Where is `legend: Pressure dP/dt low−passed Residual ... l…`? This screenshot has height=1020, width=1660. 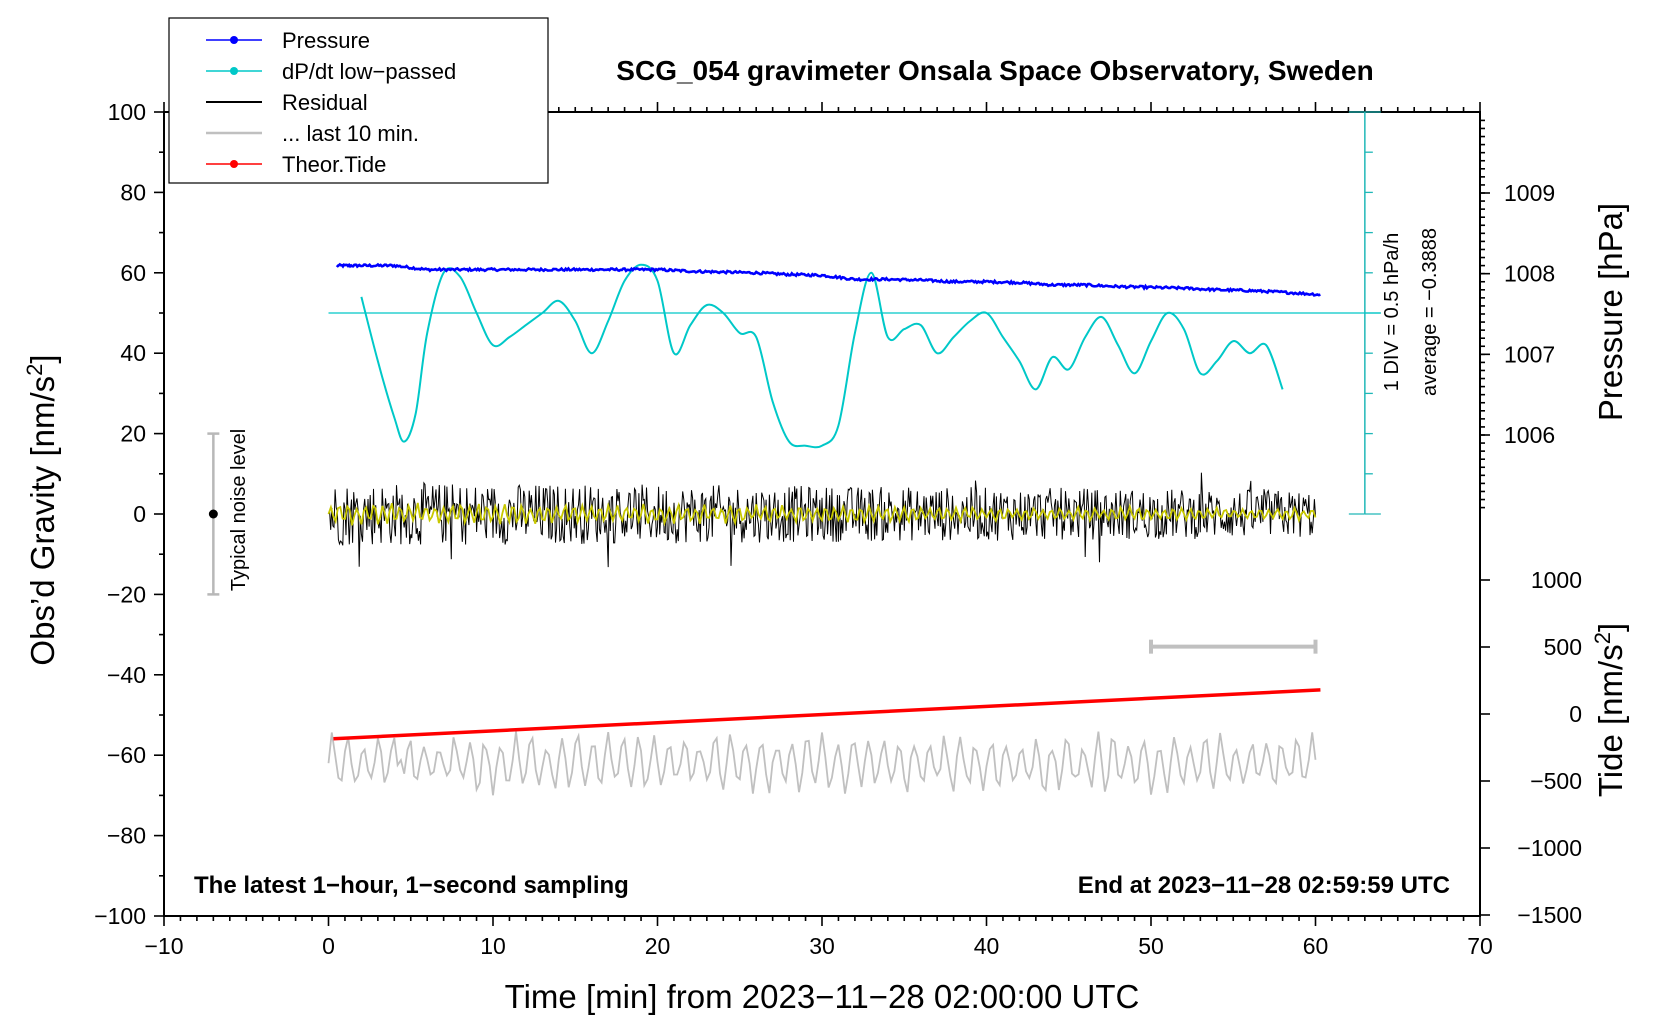
legend: Pressure dP/dt low−passed Residual ... l… is located at coordinates (358, 100).